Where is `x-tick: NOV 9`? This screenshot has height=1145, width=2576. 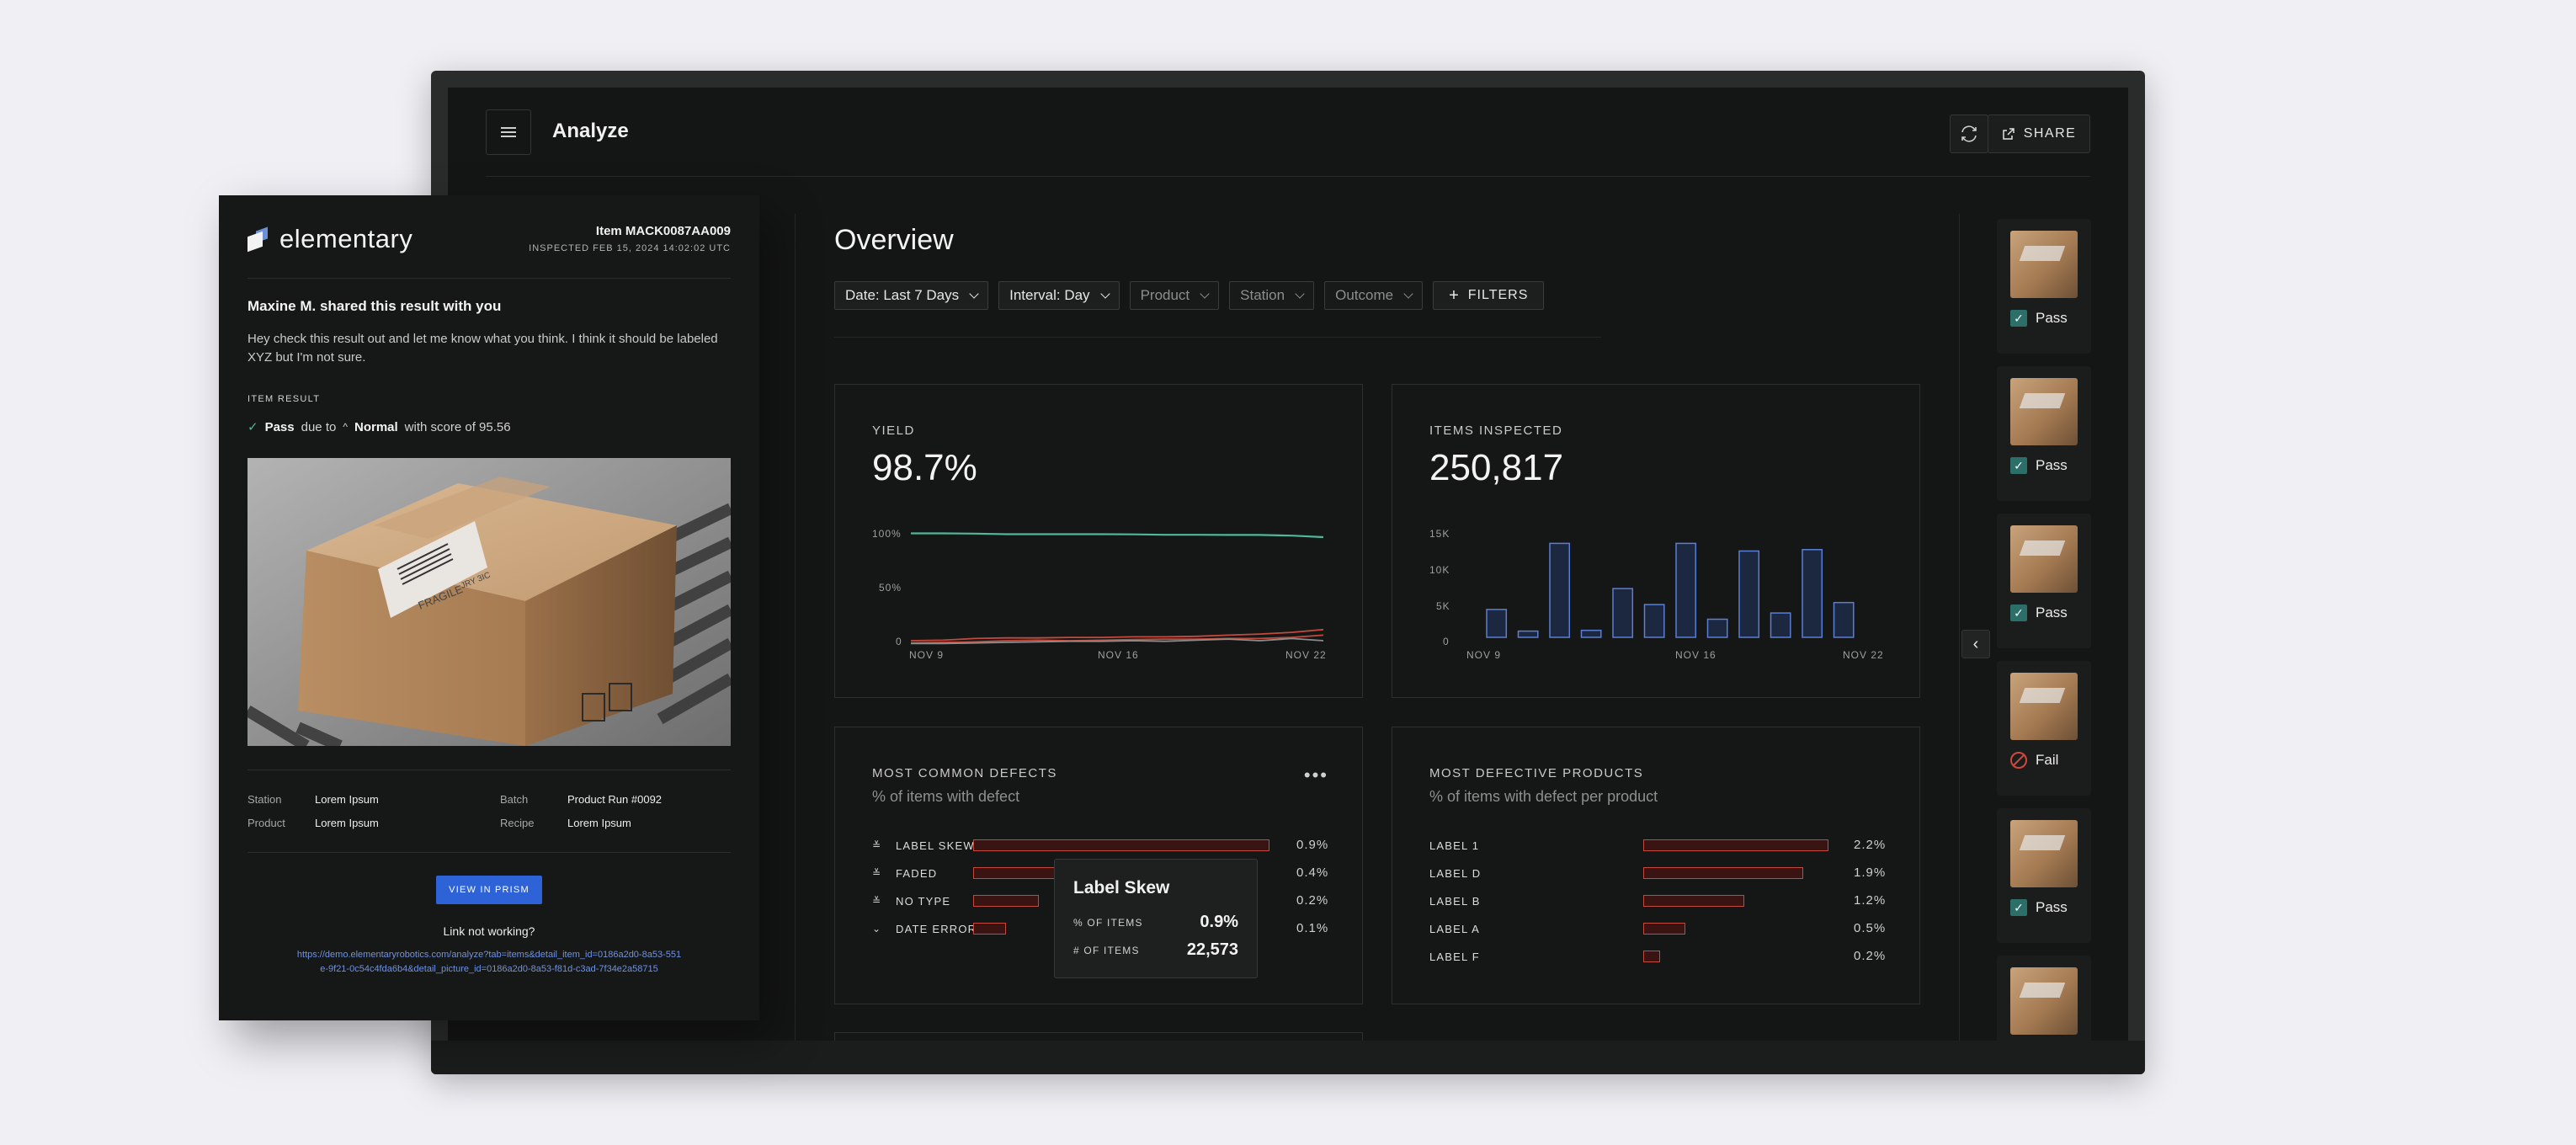 x-tick: NOV 9 is located at coordinates (927, 655).